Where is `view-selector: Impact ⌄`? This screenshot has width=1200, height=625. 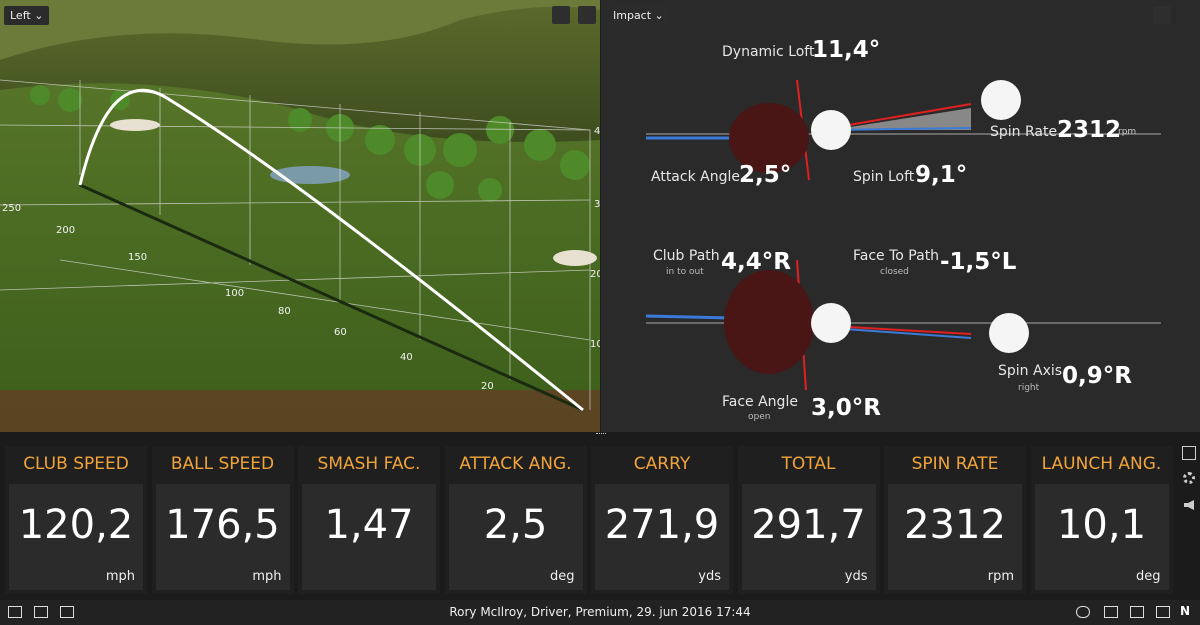
view-selector: Impact ⌄ is located at coordinates (638, 15).